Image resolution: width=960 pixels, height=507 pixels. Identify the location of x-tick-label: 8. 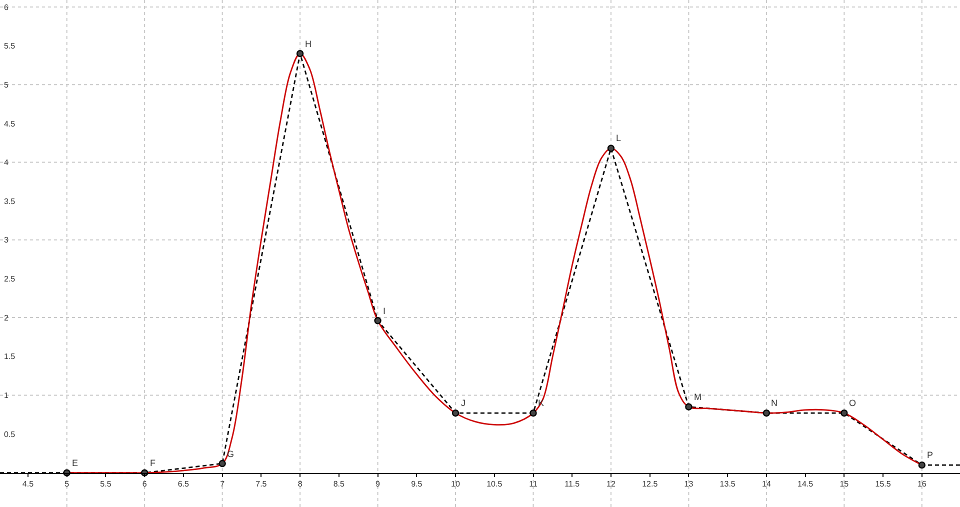
(300, 484).